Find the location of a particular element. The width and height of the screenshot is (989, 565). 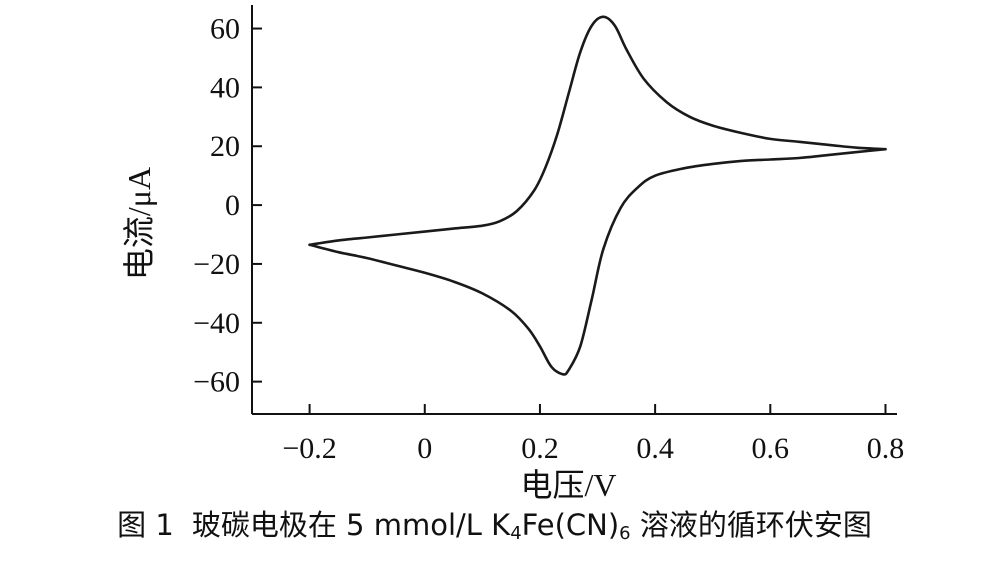

y-tick-label: −20 is located at coordinates (216, 264).